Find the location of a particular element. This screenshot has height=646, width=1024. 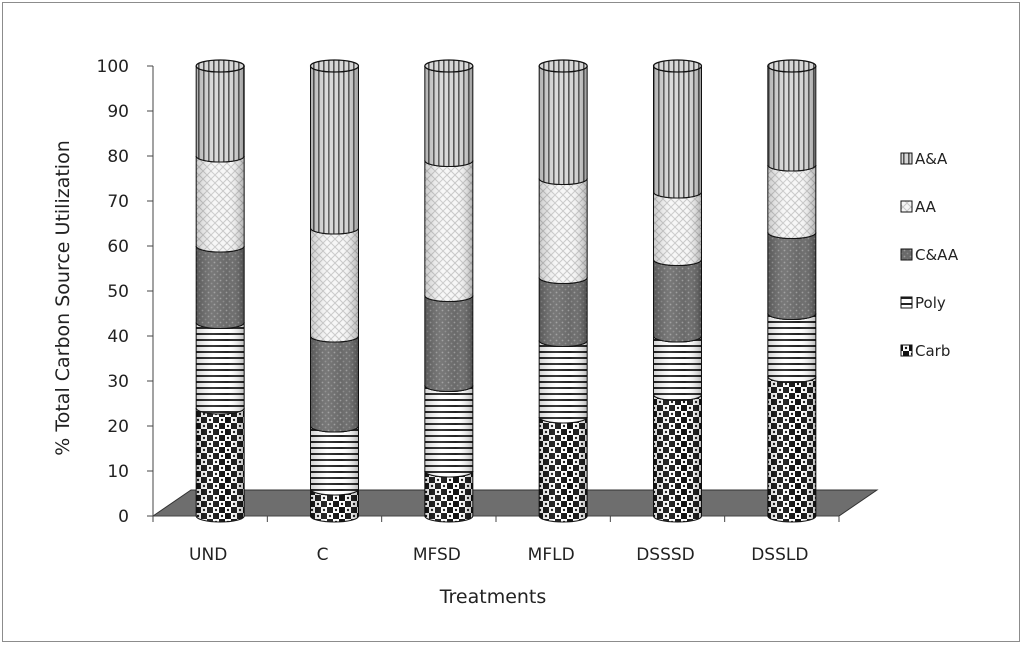

legend-swatch-aa is located at coordinates (906, 206).